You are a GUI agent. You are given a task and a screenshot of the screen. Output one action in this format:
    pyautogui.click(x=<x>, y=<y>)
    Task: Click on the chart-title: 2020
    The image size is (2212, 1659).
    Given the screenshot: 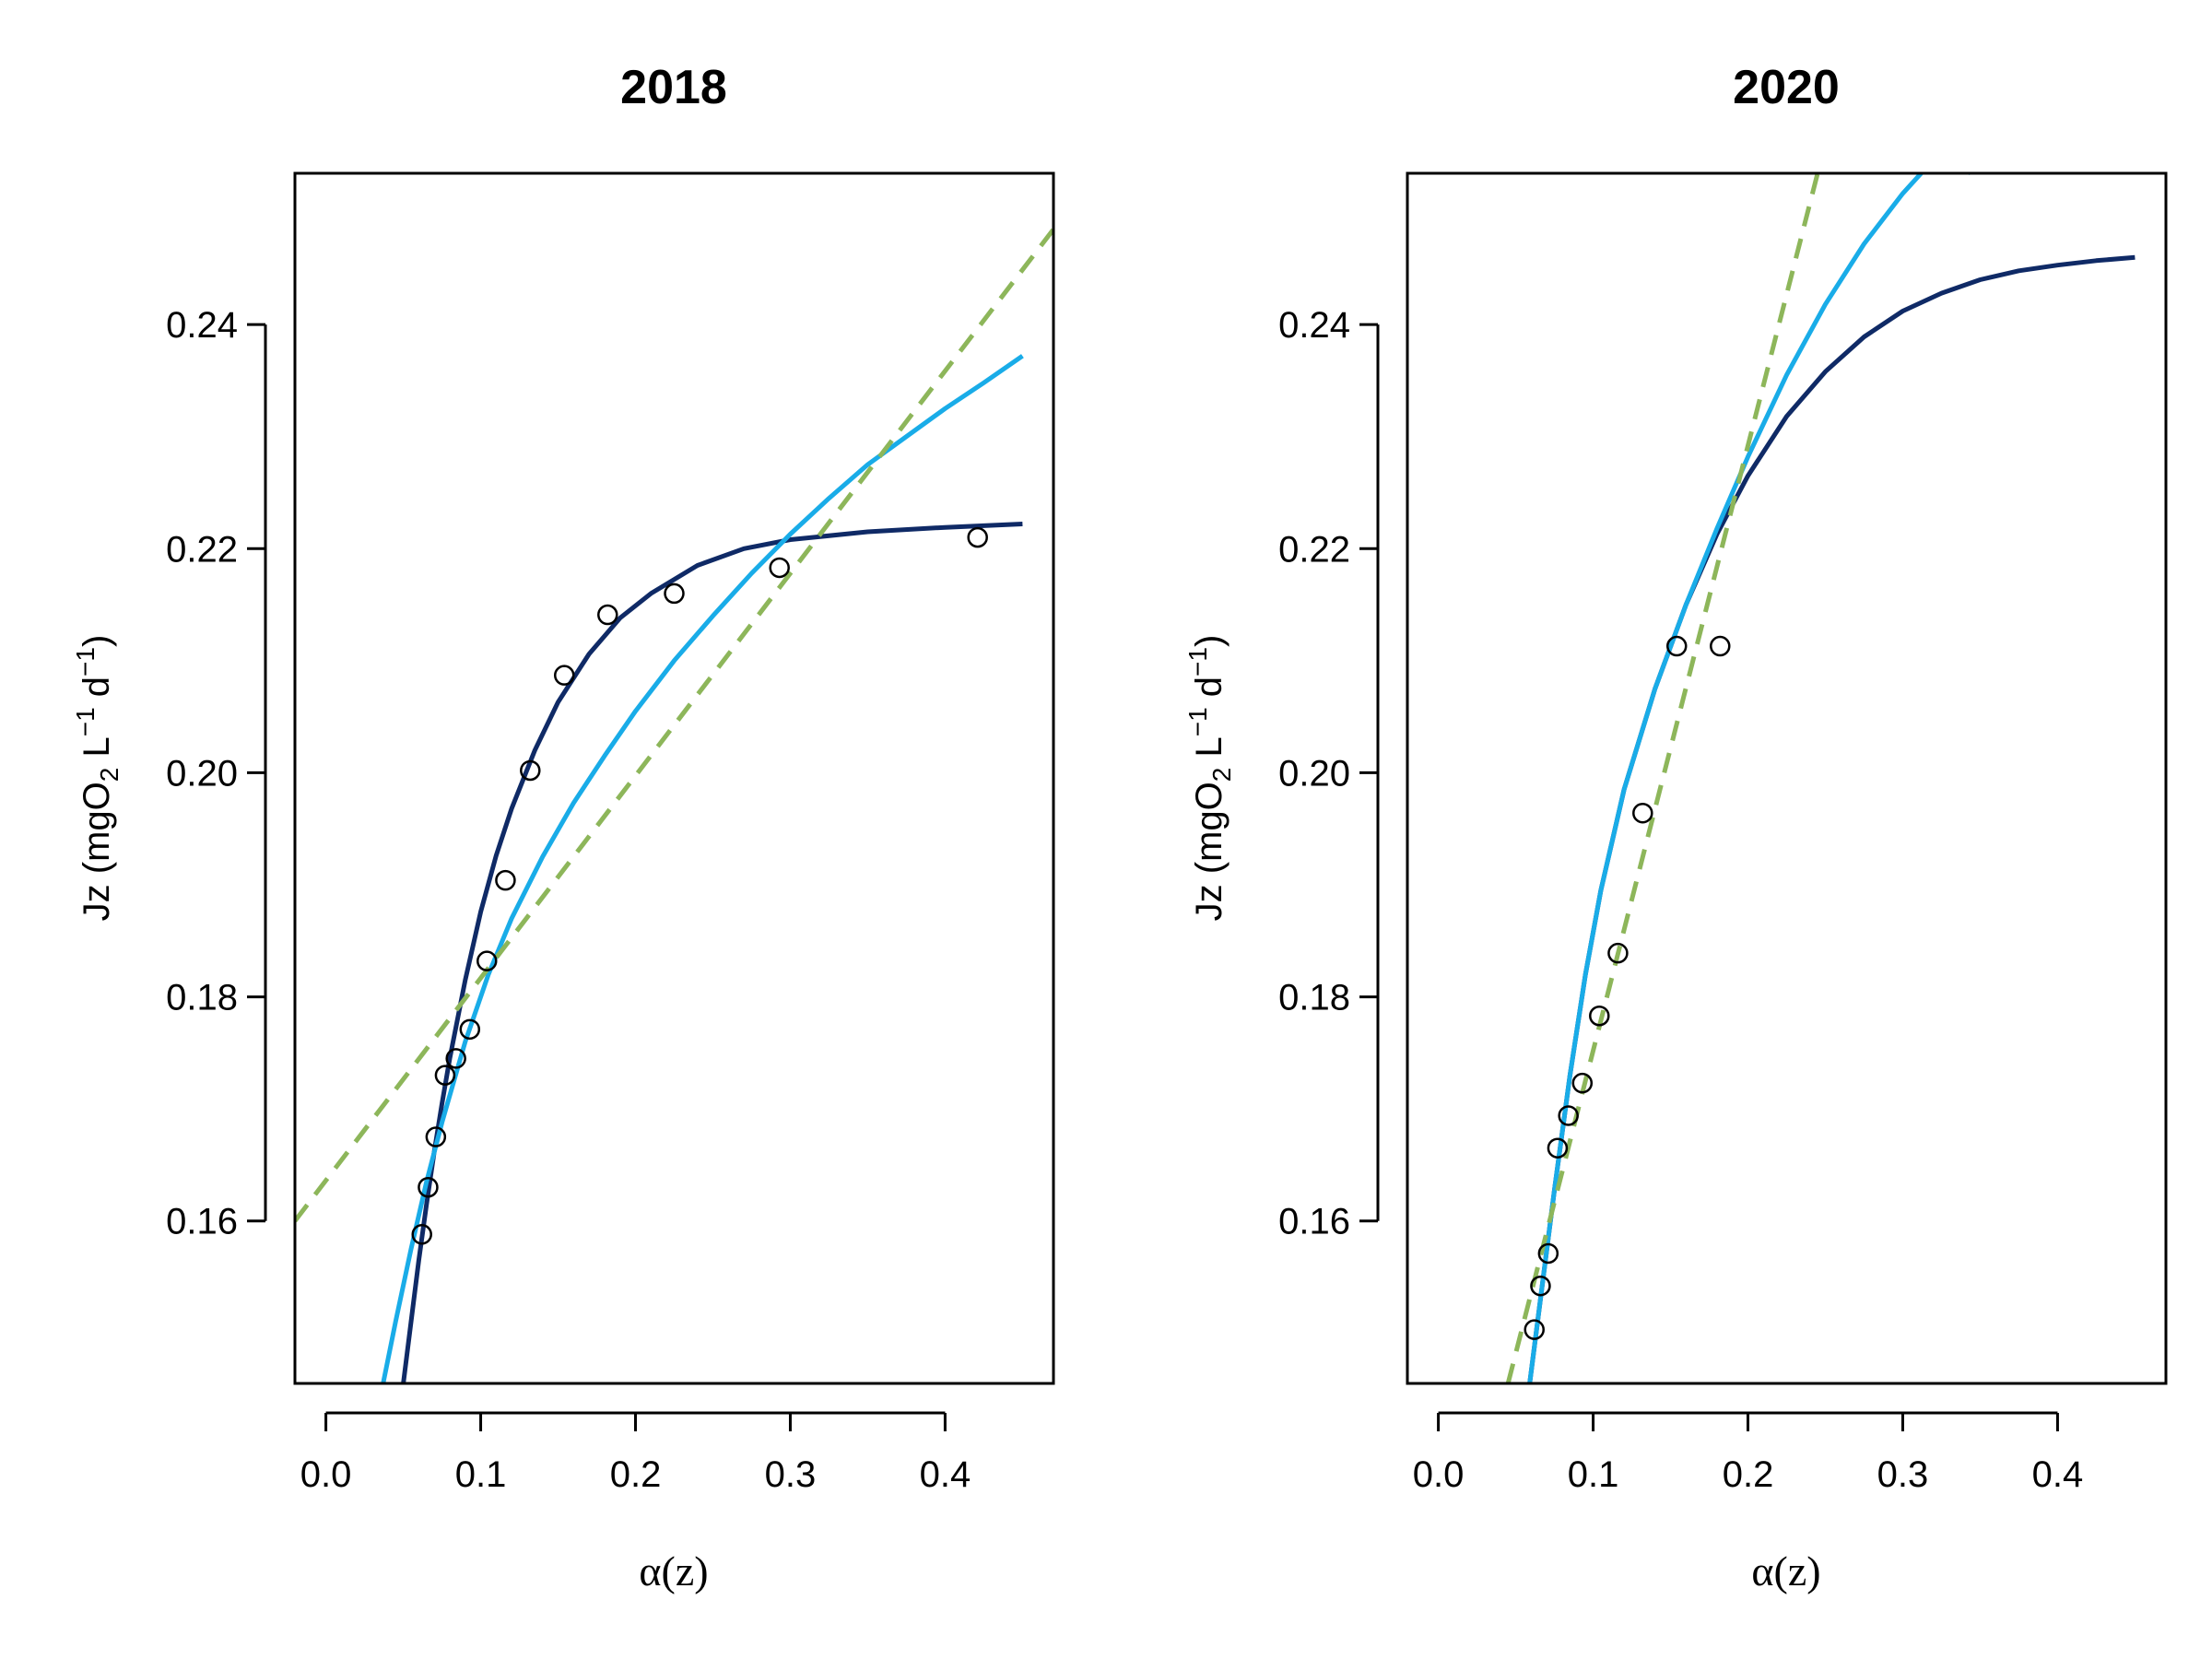 What is the action you would take?
    pyautogui.click(x=1786, y=87)
    